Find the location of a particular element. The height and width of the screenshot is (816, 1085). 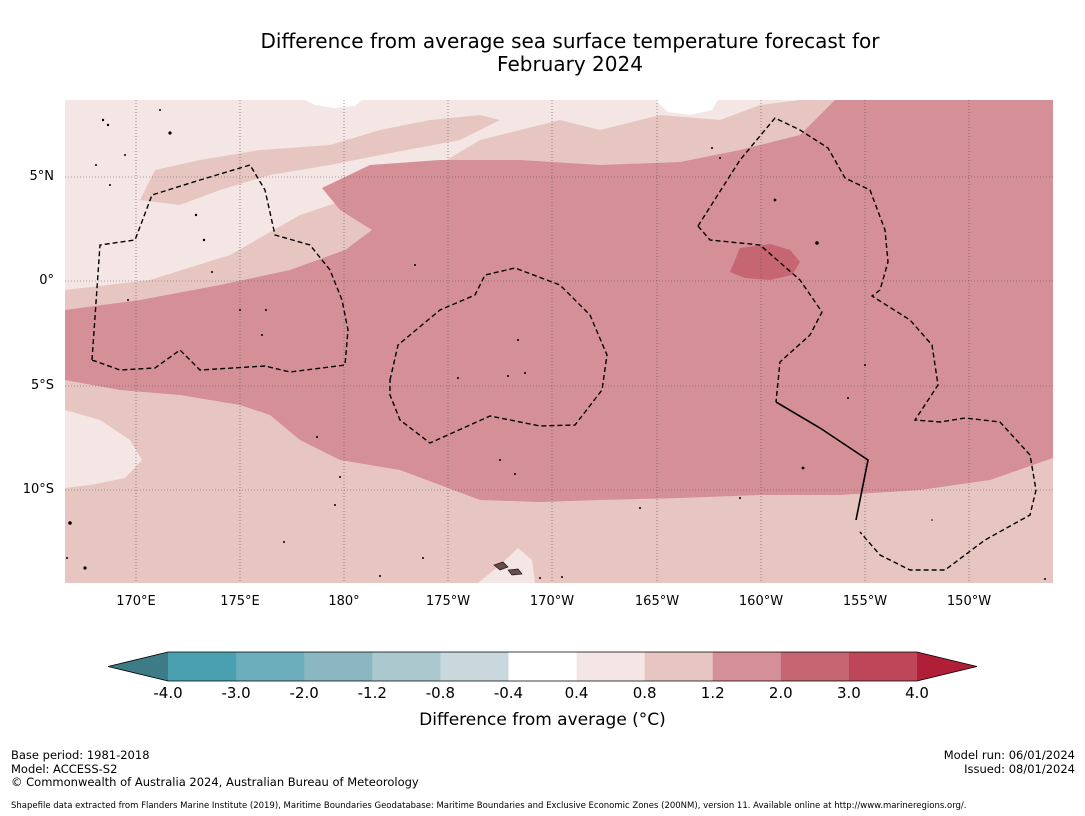

colorbar-under-arrow is located at coordinates (138, 666).